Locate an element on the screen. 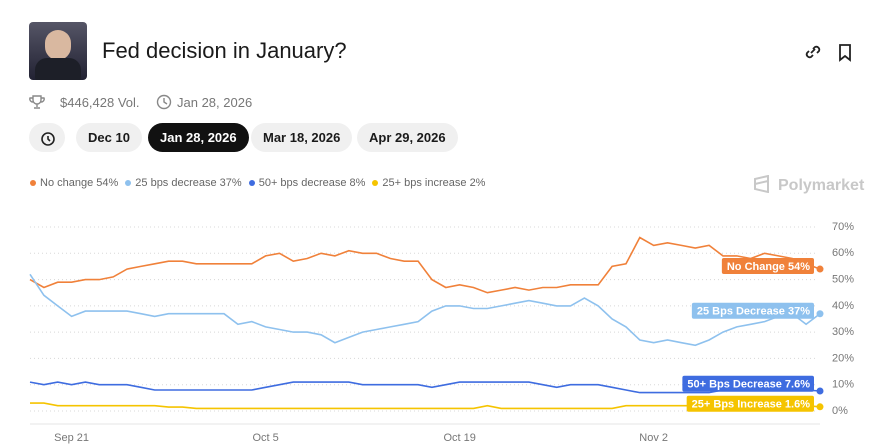  x-tick-label: Nov 2 is located at coordinates (653, 438).